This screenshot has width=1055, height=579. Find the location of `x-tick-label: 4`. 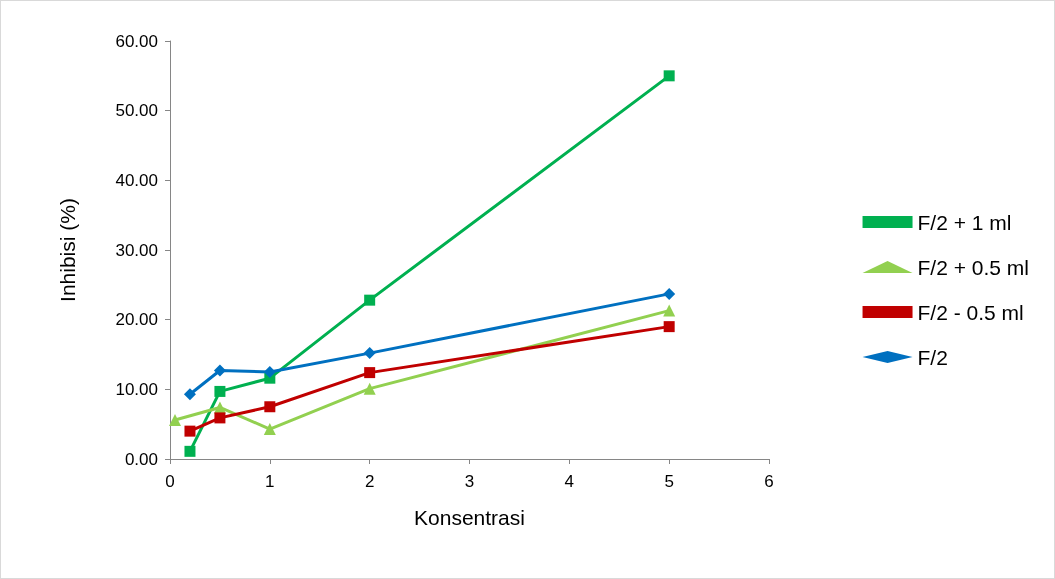

x-tick-label: 4 is located at coordinates (569, 481).